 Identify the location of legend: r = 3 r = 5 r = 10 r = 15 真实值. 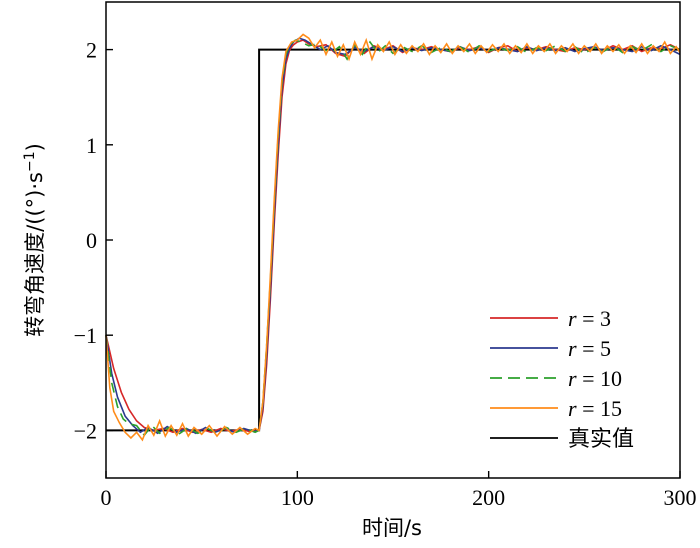
(562, 378).